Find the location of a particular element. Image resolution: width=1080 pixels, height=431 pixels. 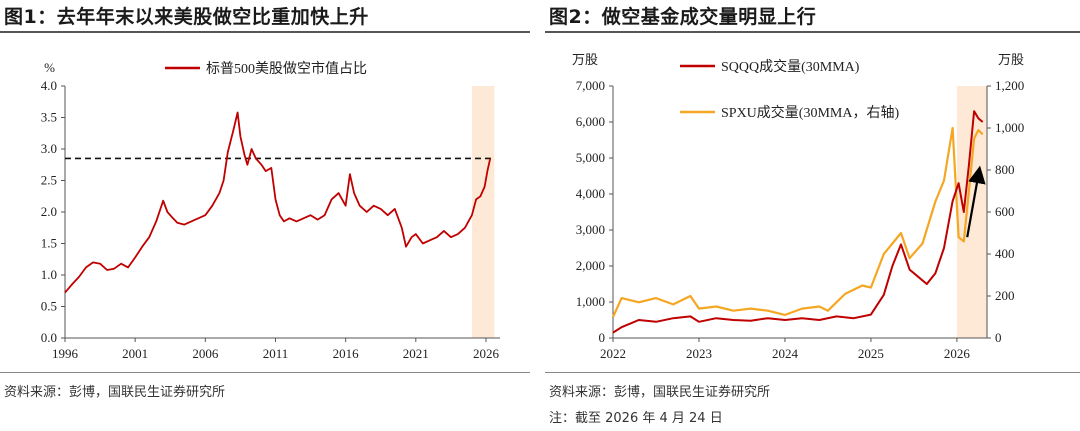

y-tick-label-right: 600 is located at coordinates (1005, 211).